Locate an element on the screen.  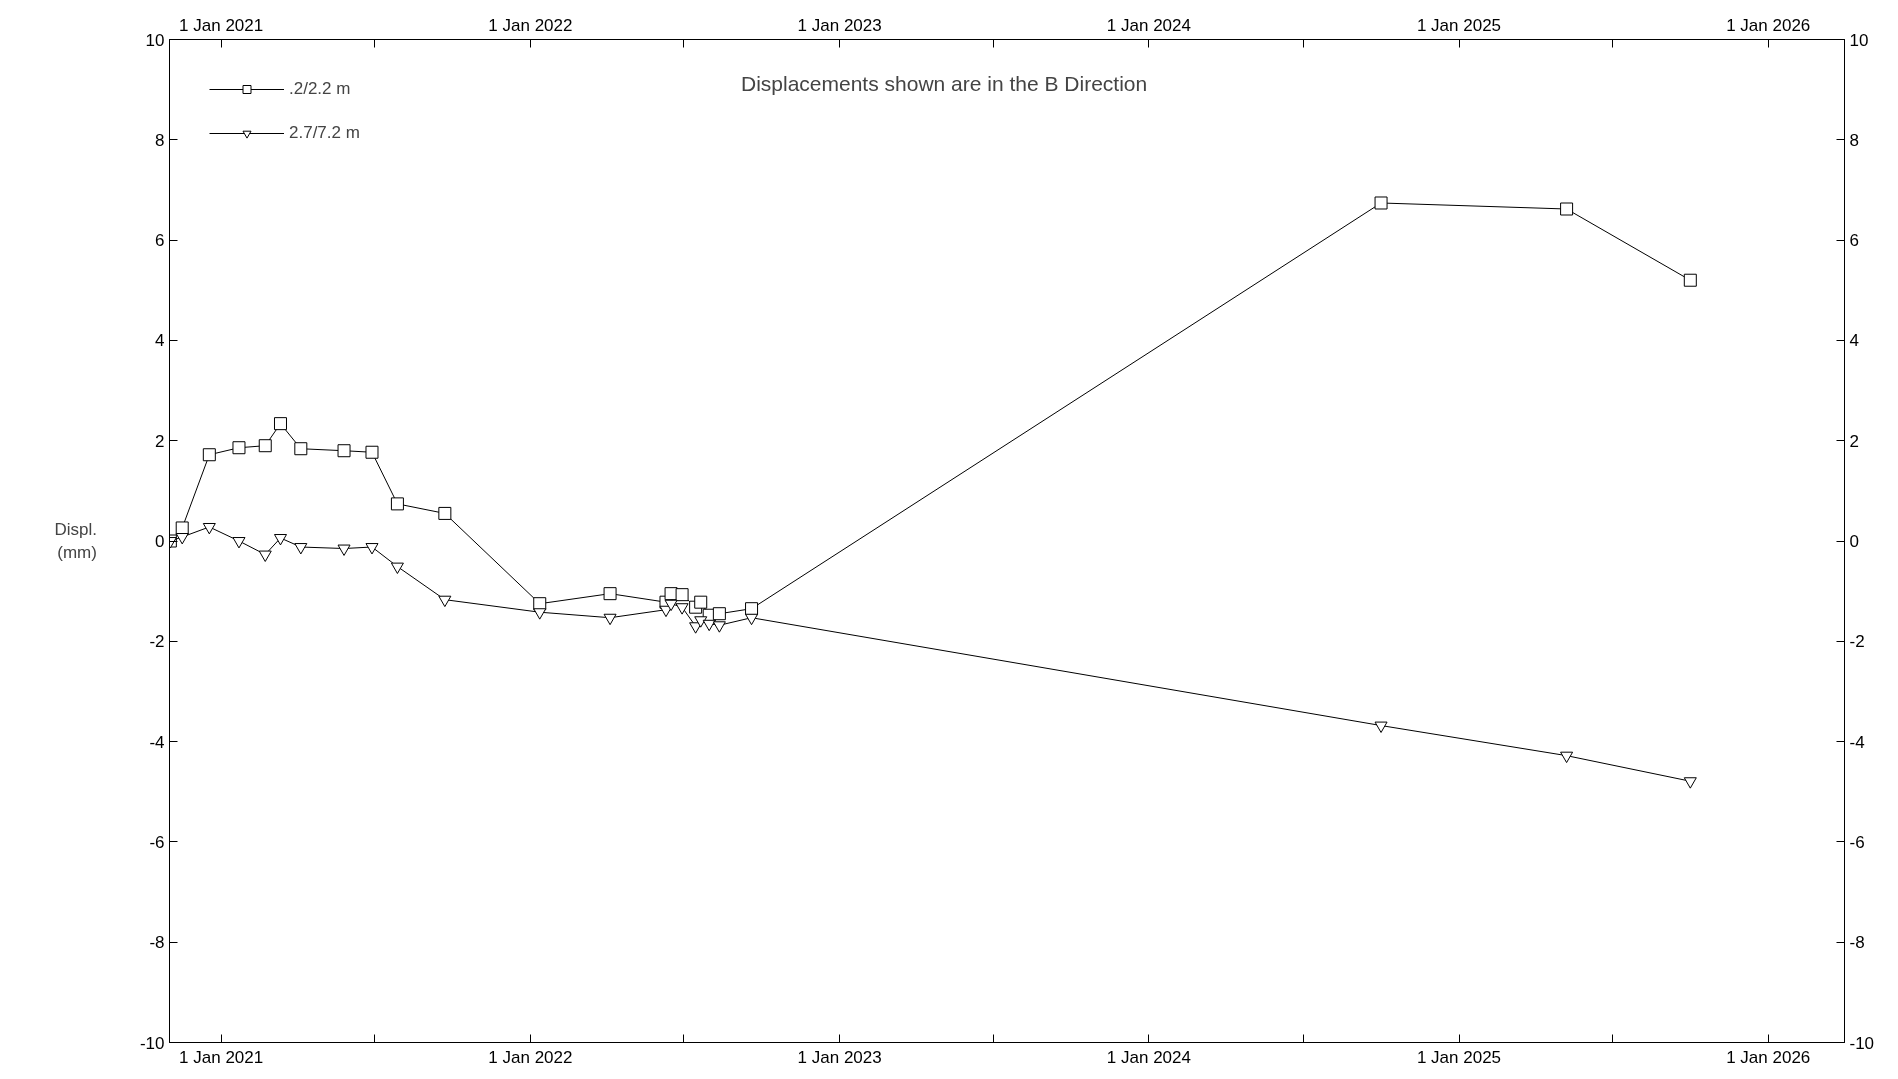
y2-tick-label: -6 is located at coordinates (1857, 842).